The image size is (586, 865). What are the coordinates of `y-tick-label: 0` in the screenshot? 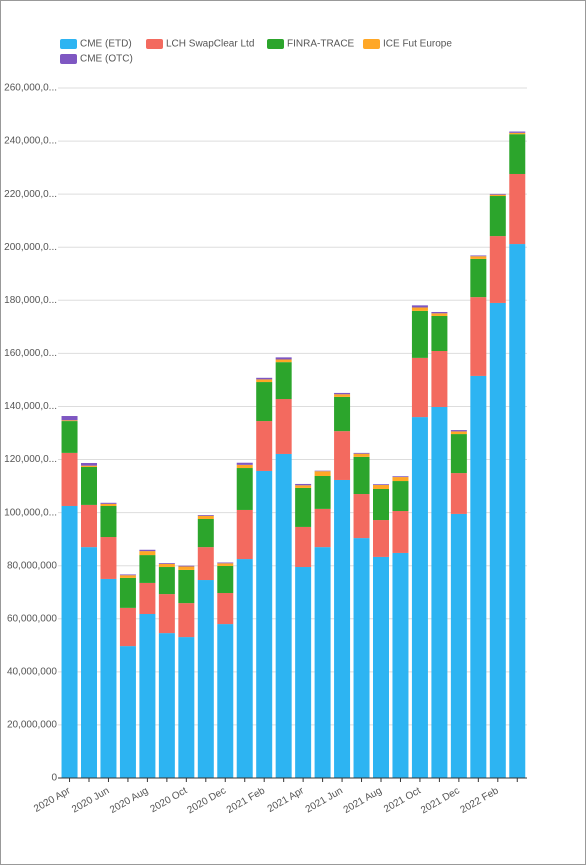 It's located at (54, 778).